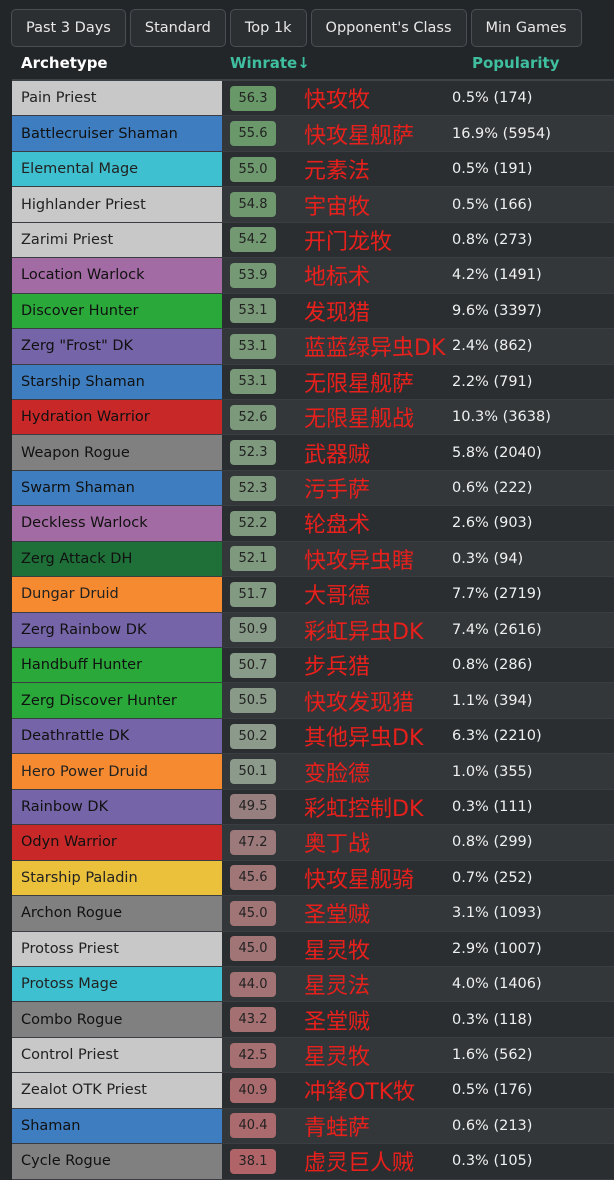  Describe the element at coordinates (253, 1126) in the screenshot. I see `winrate-badge: 40.4` at that location.